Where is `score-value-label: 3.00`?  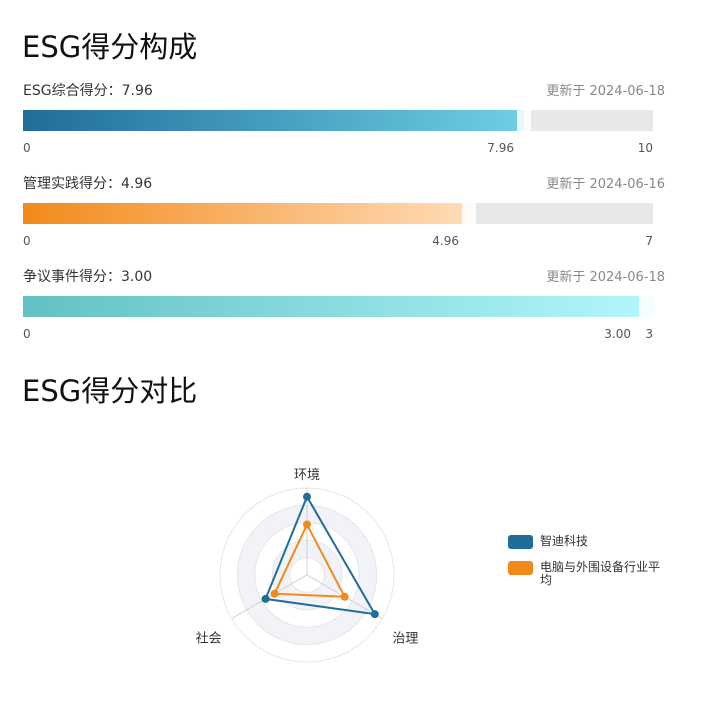 score-value-label: 3.00 is located at coordinates (617, 334).